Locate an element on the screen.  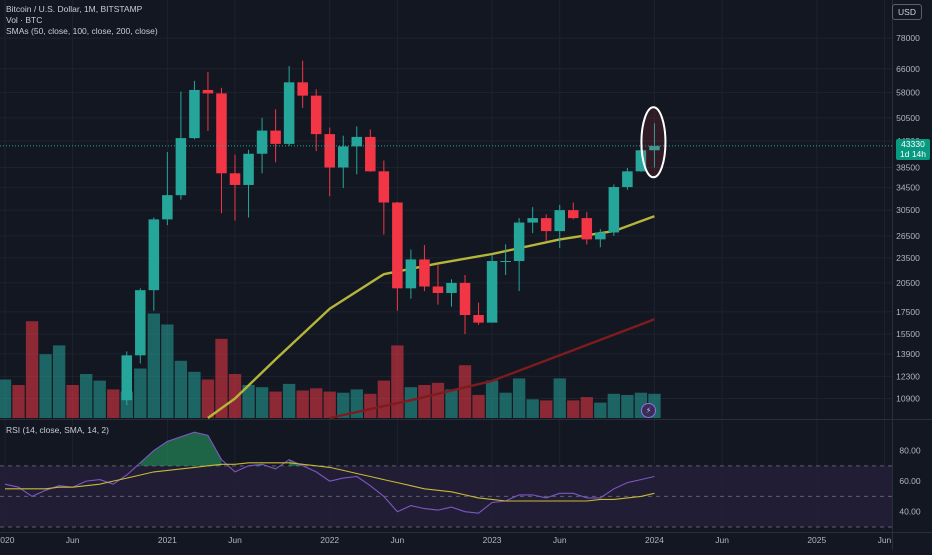
price-tick-label: 26500 is located at coordinates (908, 236).